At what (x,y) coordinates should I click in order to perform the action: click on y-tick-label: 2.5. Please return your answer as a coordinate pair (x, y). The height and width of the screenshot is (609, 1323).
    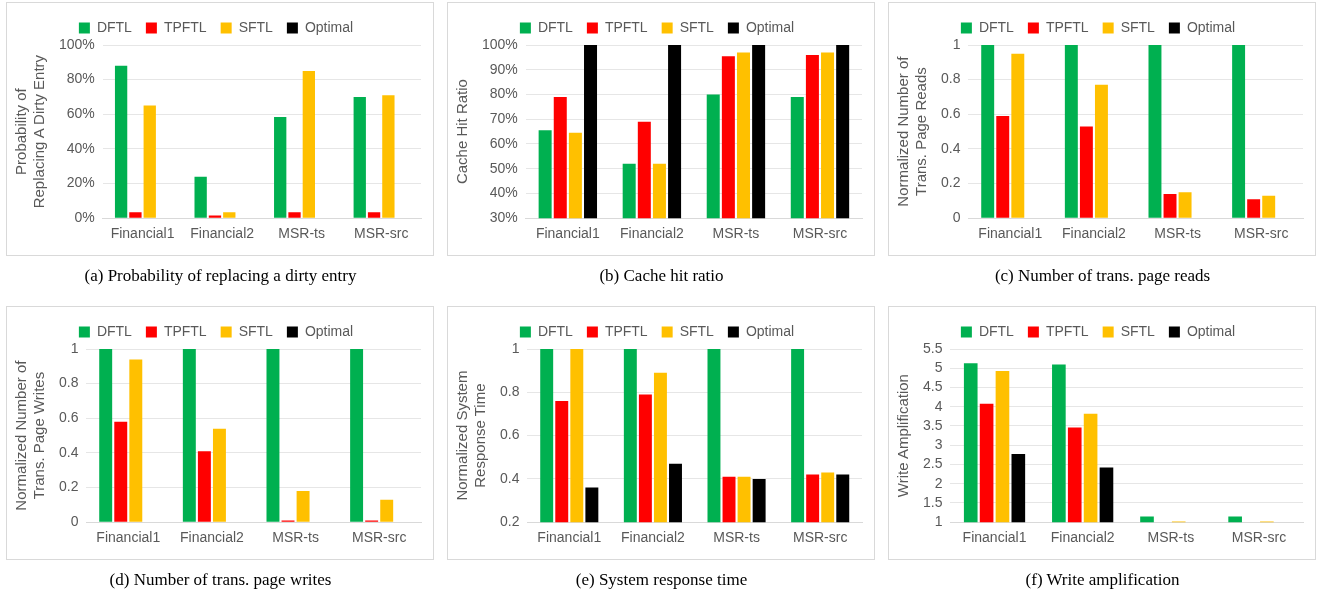
    Looking at the image, I should click on (932, 463).